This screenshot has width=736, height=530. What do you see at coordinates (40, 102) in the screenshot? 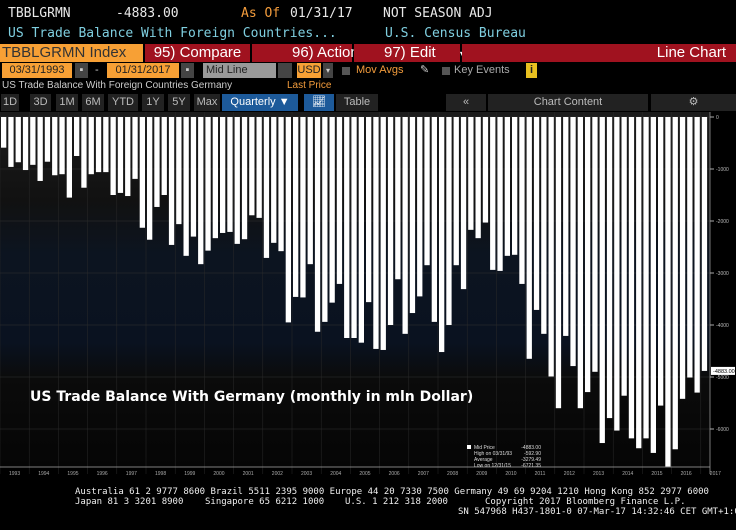
I see `range-button-3d: 3D` at bounding box center [40, 102].